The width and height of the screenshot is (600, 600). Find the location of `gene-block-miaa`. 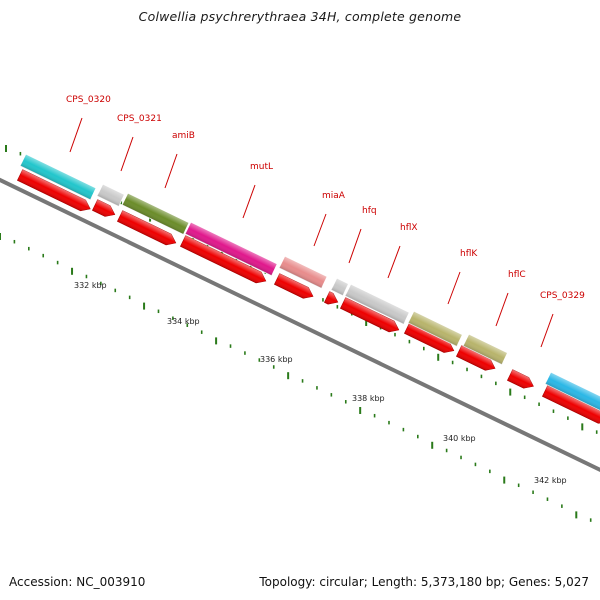

gene-block-miaa is located at coordinates (303, 272).